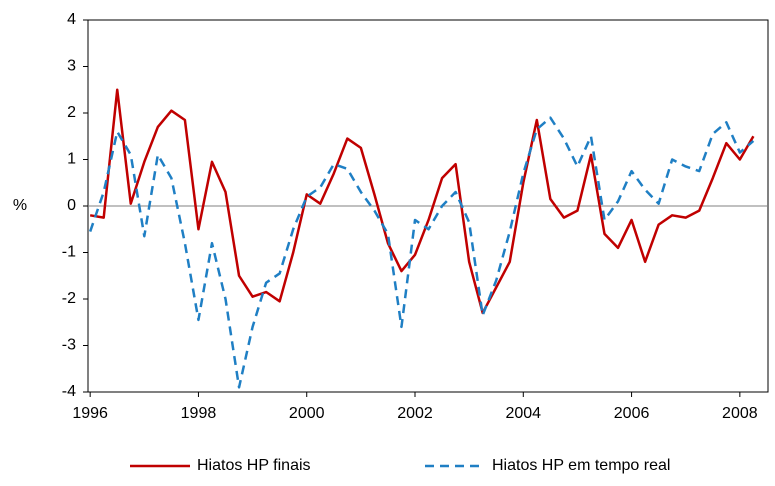  Describe the element at coordinates (523, 413) in the screenshot. I see `x-tick-label: 2004` at that location.